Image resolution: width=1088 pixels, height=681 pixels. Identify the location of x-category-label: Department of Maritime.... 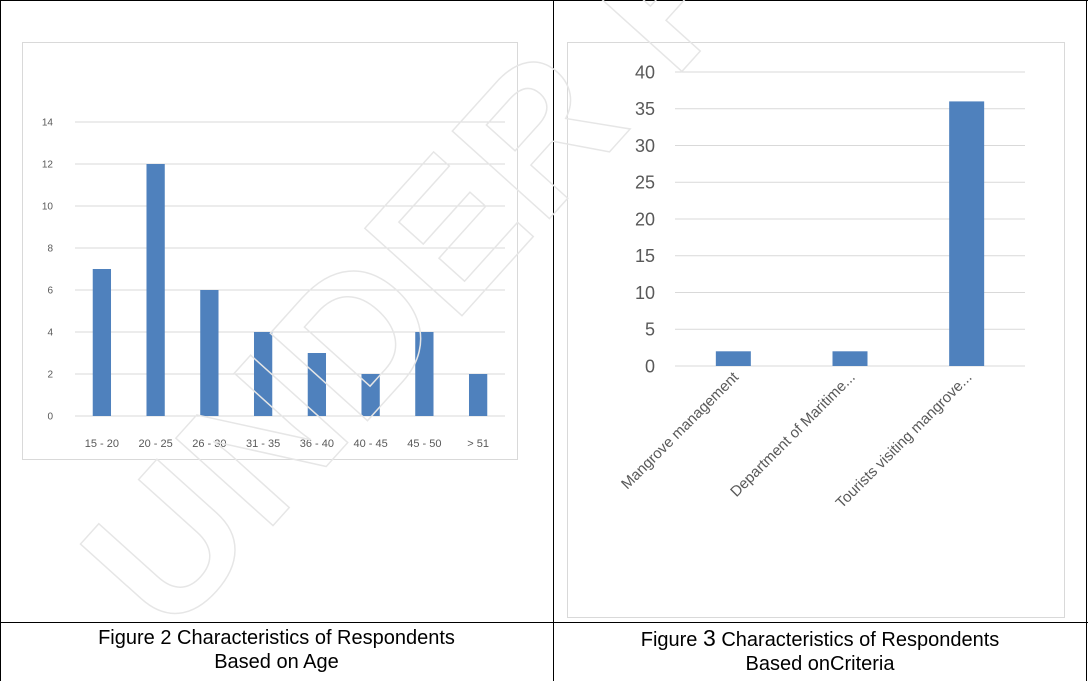
(793, 435).